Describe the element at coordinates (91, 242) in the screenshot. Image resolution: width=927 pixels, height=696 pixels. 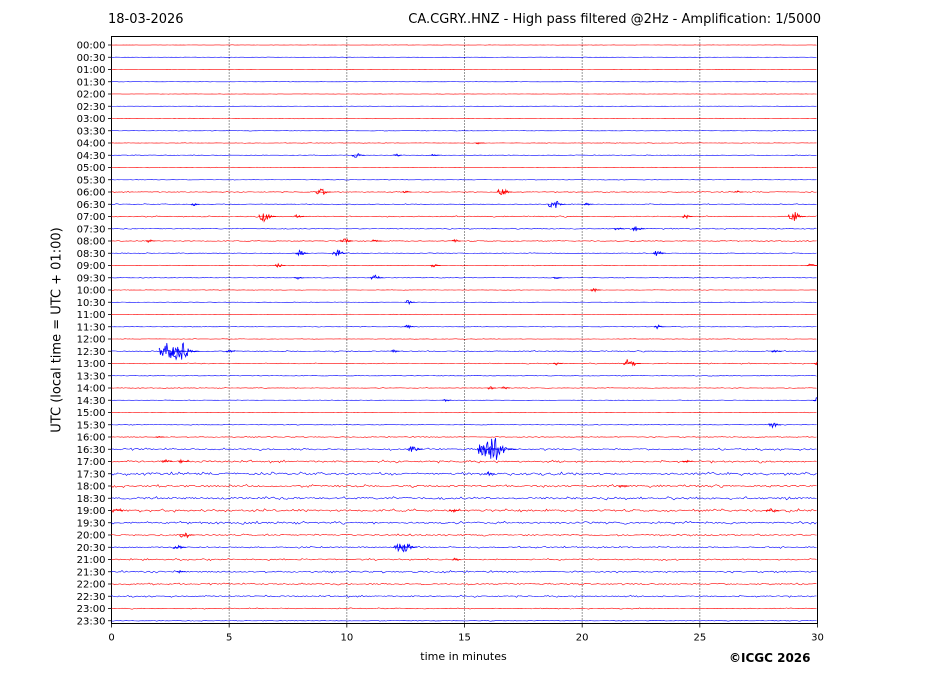
I see `y-tick-label: 08:00` at that location.